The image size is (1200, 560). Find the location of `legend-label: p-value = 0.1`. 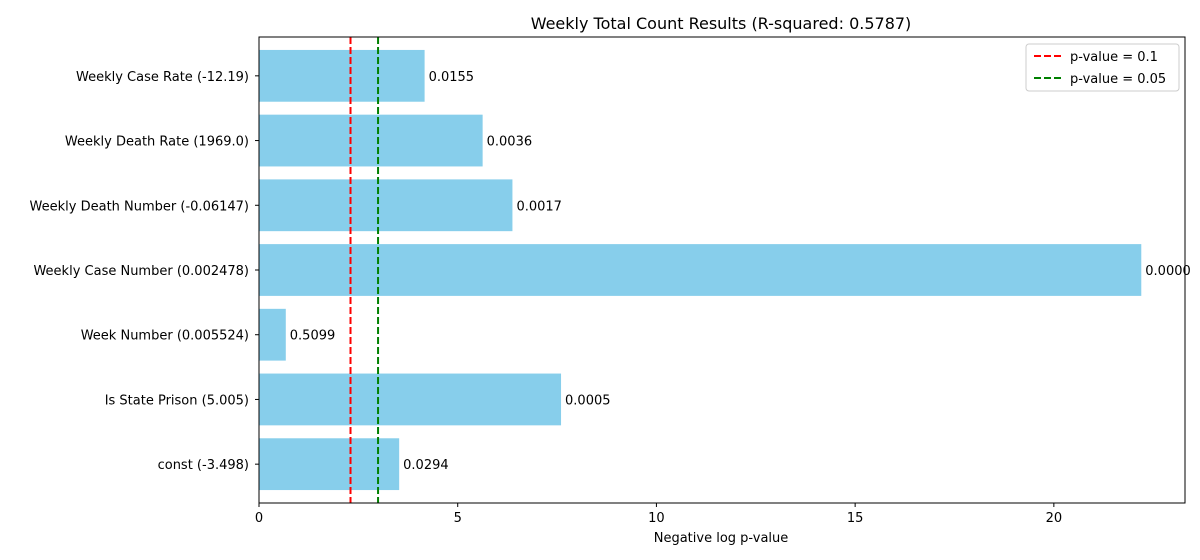

legend-label: p-value = 0.1 is located at coordinates (1114, 57).